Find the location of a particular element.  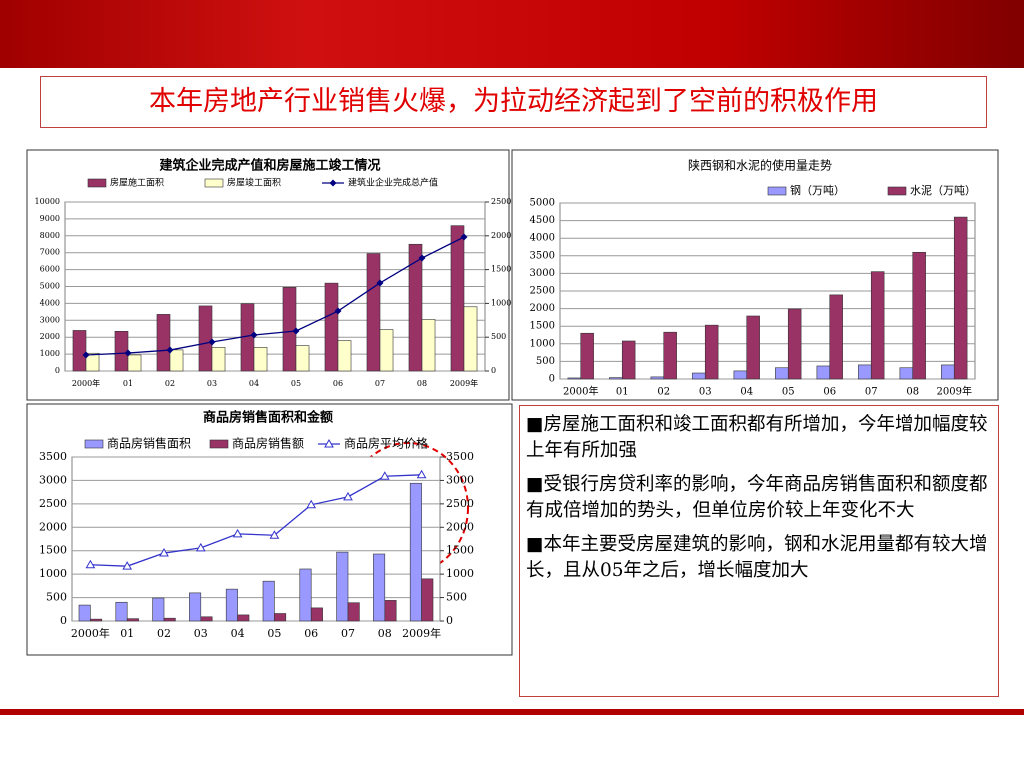

y2-tick-label: 1500 is located at coordinates (501, 269).